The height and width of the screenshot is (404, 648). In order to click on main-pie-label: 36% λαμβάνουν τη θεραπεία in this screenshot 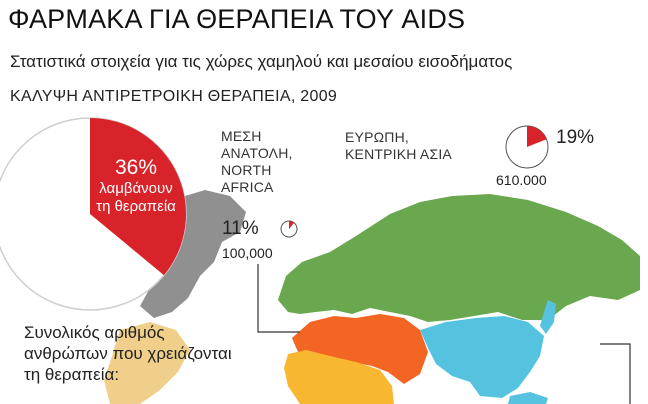, I will do `click(136, 186)`.